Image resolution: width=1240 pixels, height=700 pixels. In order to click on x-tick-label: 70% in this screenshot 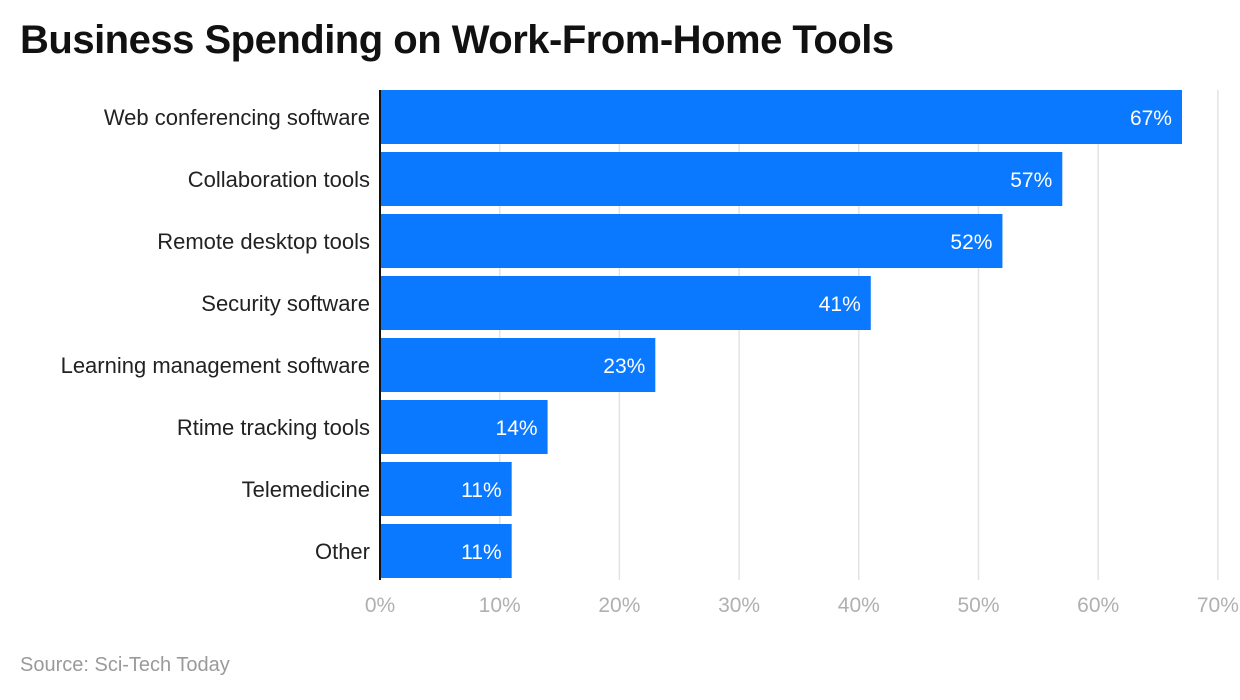, I will do `click(1218, 605)`.